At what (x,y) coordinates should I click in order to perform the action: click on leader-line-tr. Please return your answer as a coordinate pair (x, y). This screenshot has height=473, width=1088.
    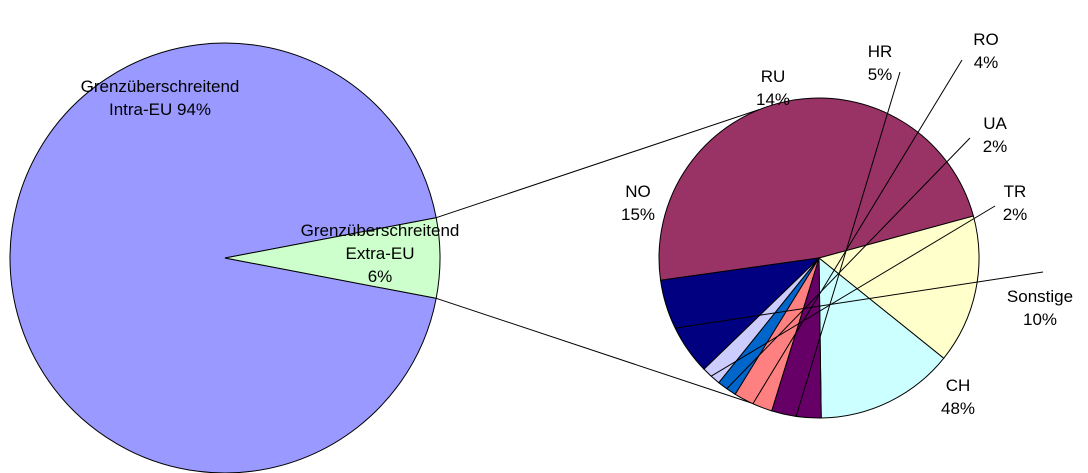
    Looking at the image, I should click on (853, 291).